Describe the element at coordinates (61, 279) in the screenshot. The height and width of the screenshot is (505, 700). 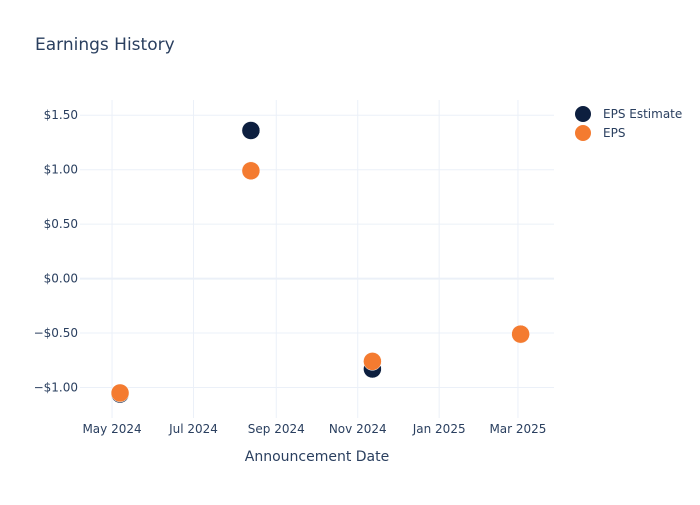
I see `y-tick-label: $0.00` at that location.